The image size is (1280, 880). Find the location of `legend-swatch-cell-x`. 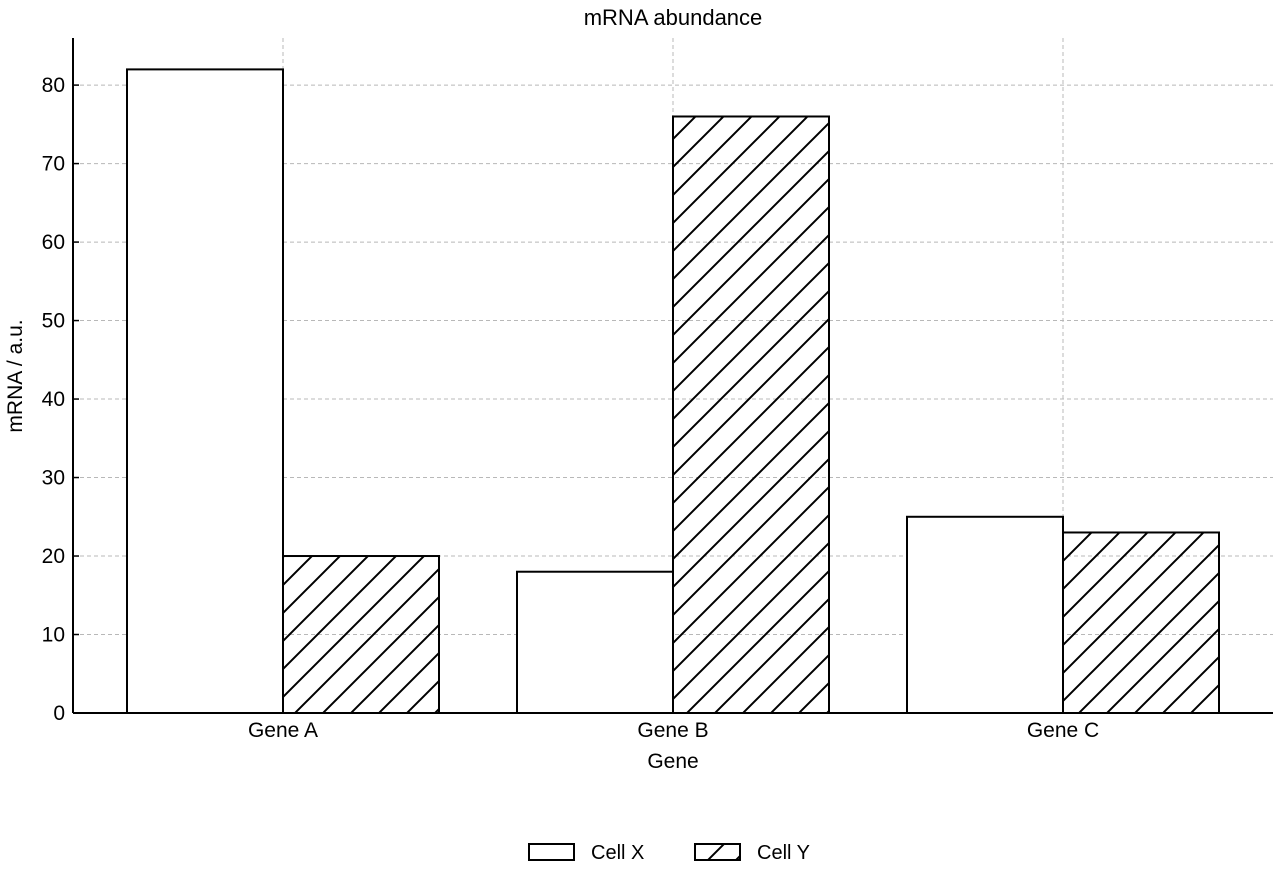

legend-swatch-cell-x is located at coordinates (551, 852).